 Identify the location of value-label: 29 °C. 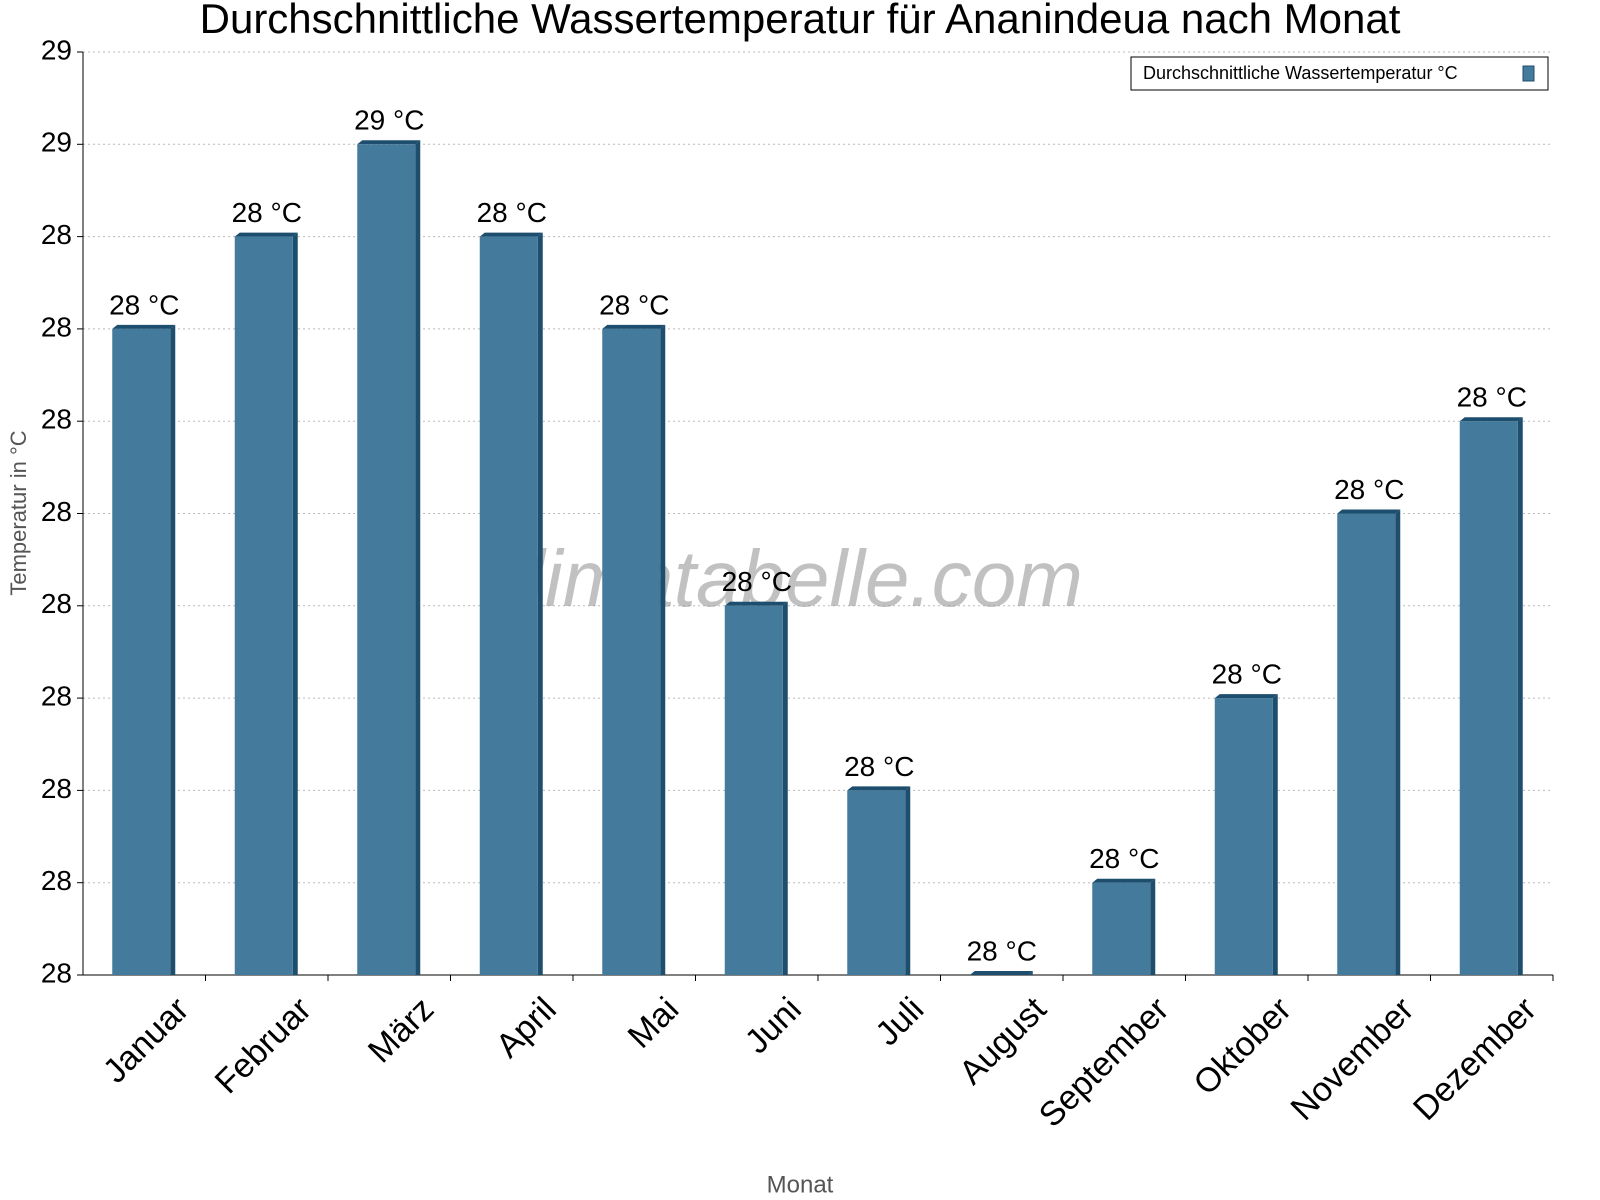
(389, 120).